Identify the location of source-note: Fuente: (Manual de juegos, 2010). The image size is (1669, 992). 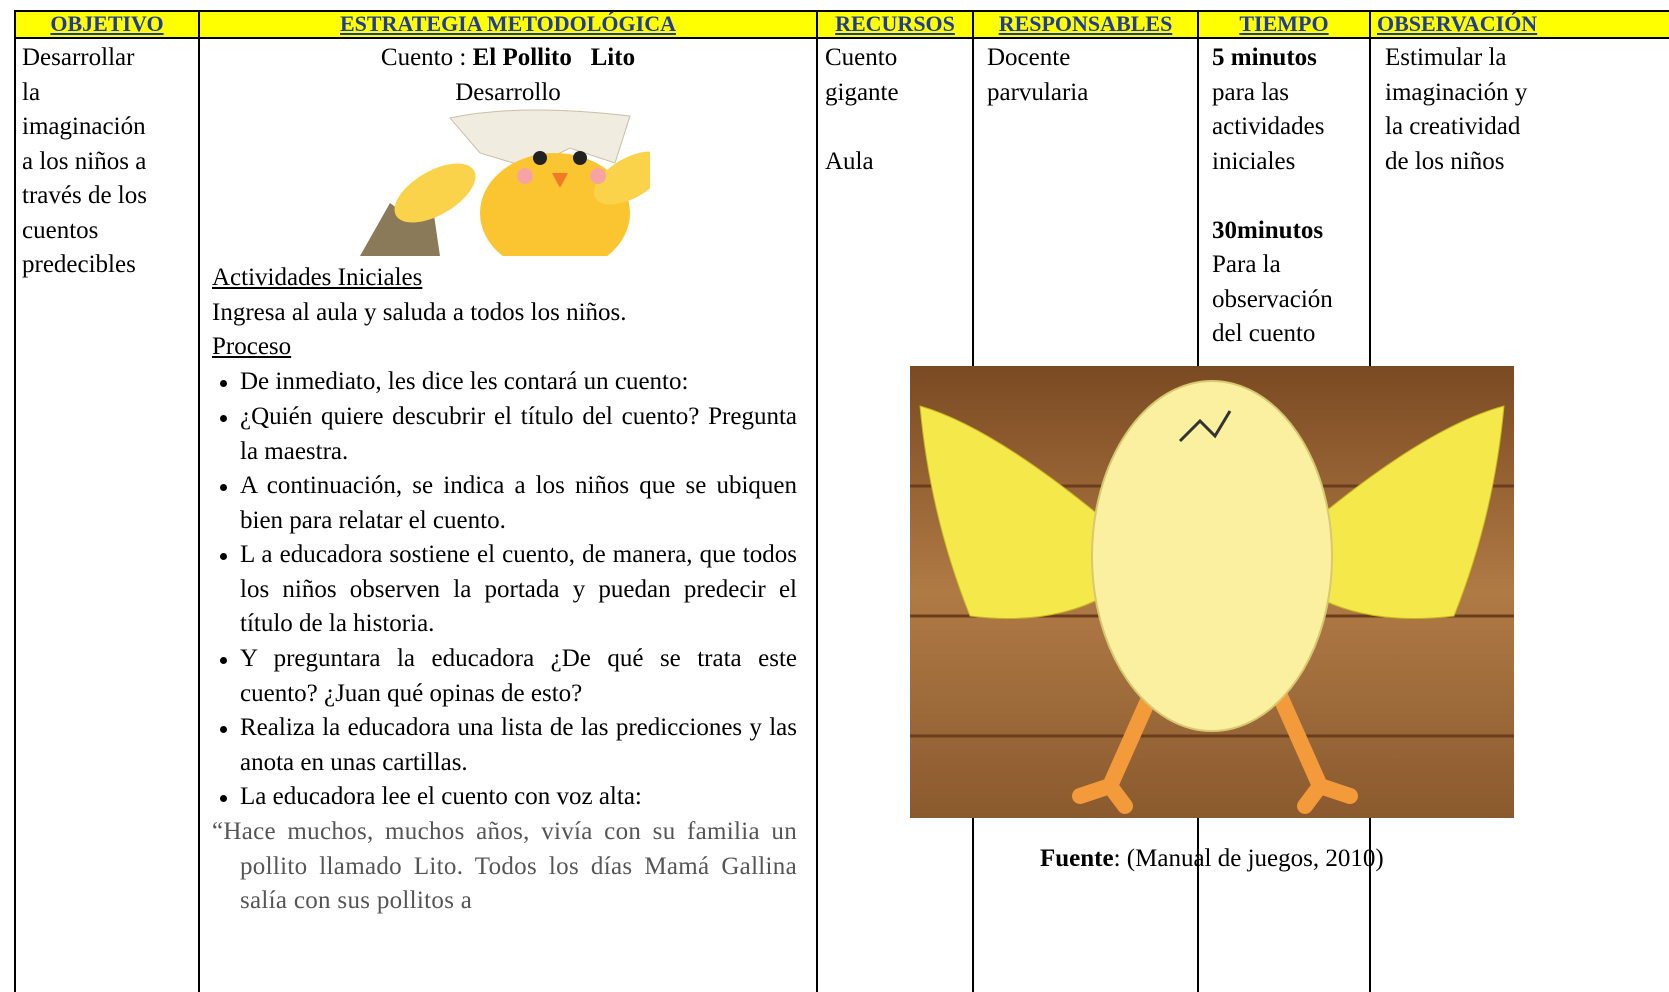
(1212, 859).